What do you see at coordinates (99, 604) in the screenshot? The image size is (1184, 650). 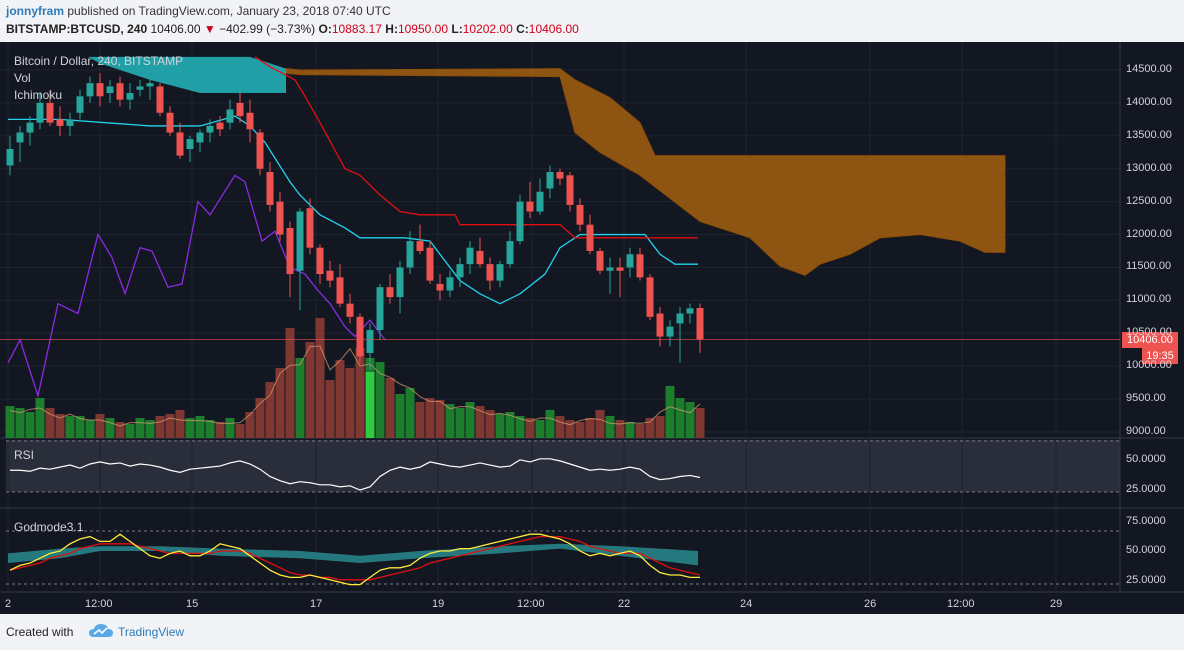 I see `time-tick-label: 12:00` at bounding box center [99, 604].